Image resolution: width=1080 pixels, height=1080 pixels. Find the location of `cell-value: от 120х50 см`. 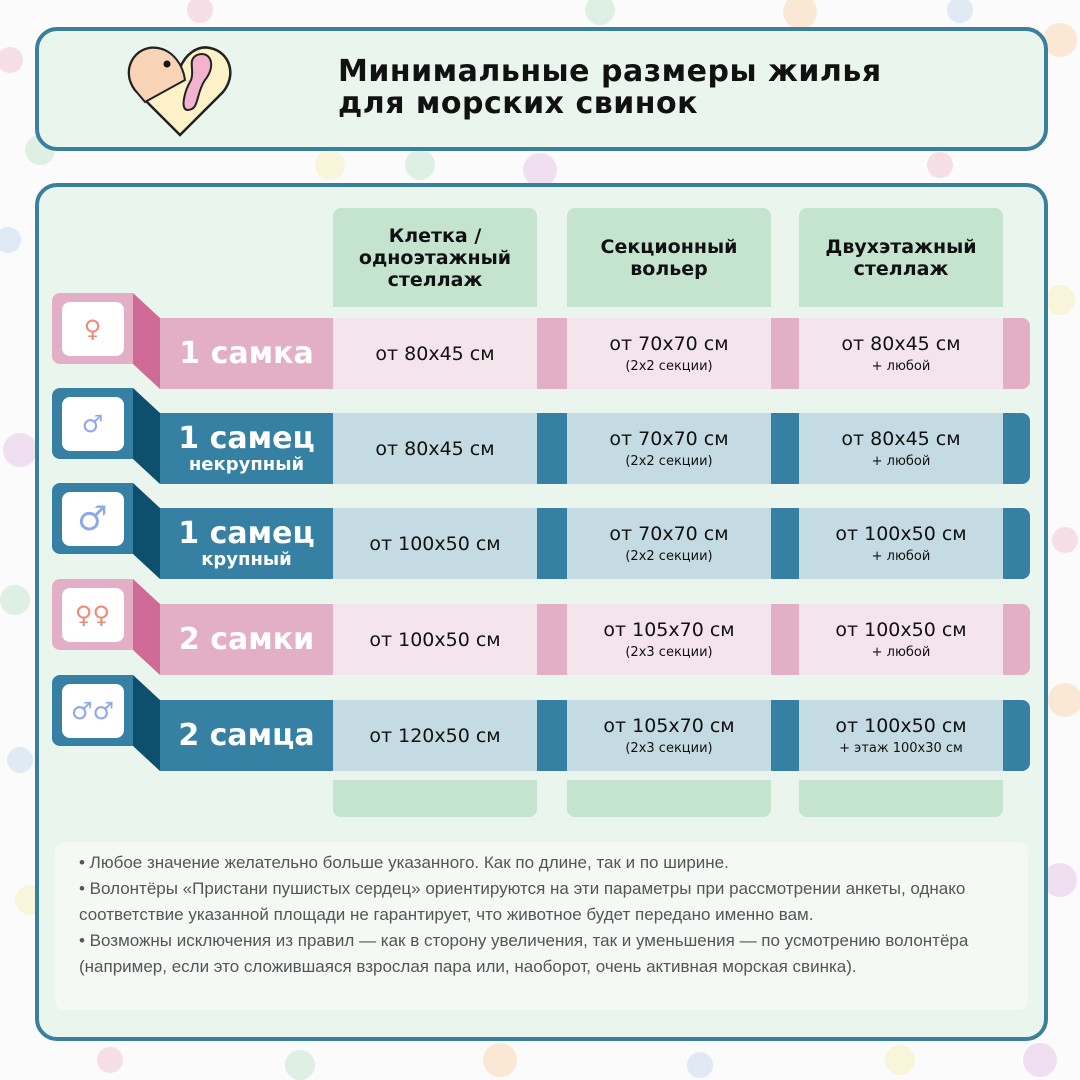

cell-value: от 120х50 см is located at coordinates (435, 735).